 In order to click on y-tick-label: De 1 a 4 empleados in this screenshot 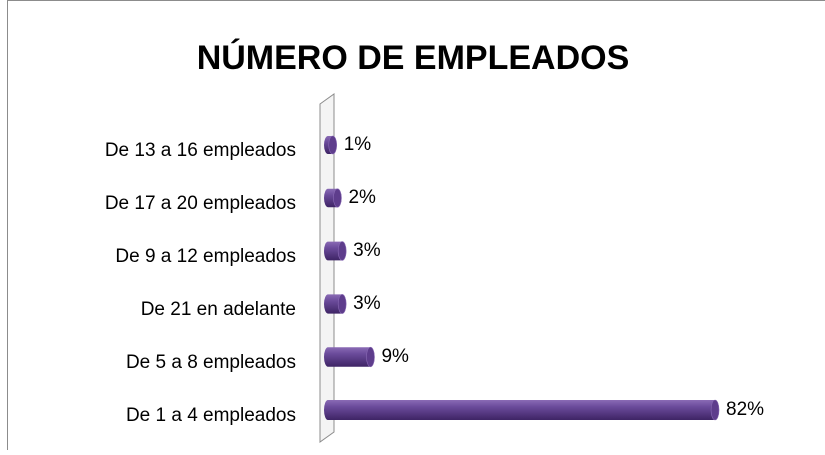, I will do `click(211, 415)`.